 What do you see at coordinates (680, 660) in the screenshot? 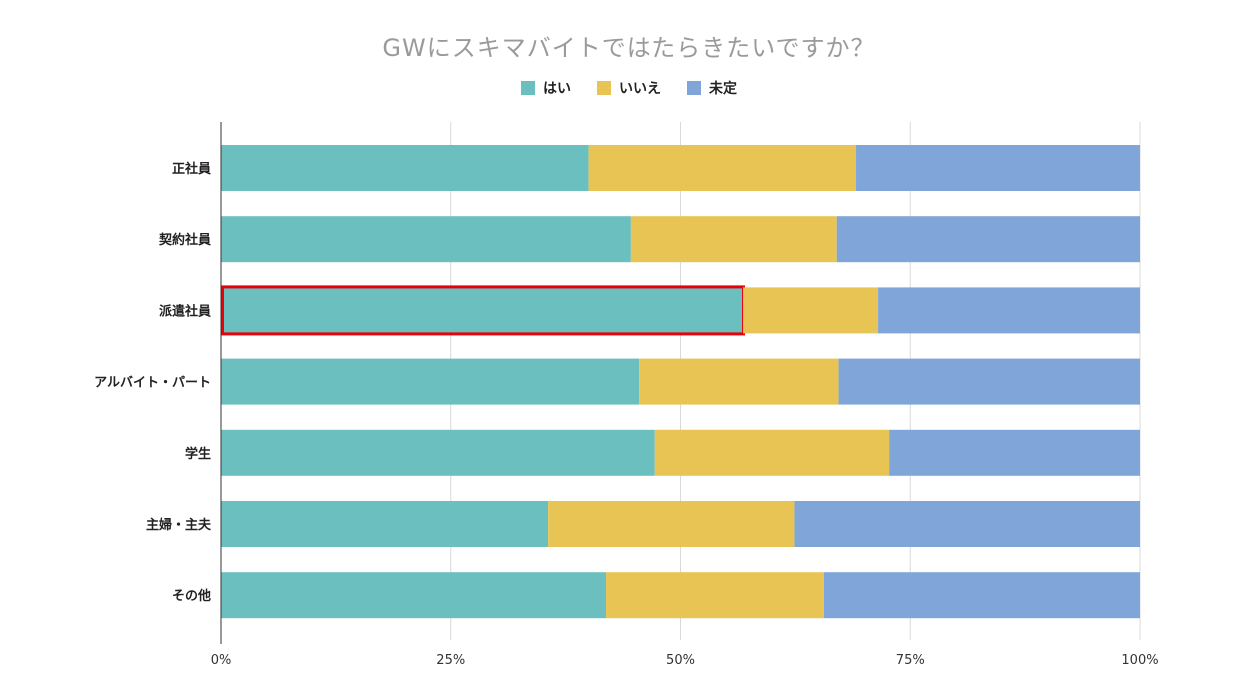
I see `x-tick-label: 50%` at bounding box center [680, 660].